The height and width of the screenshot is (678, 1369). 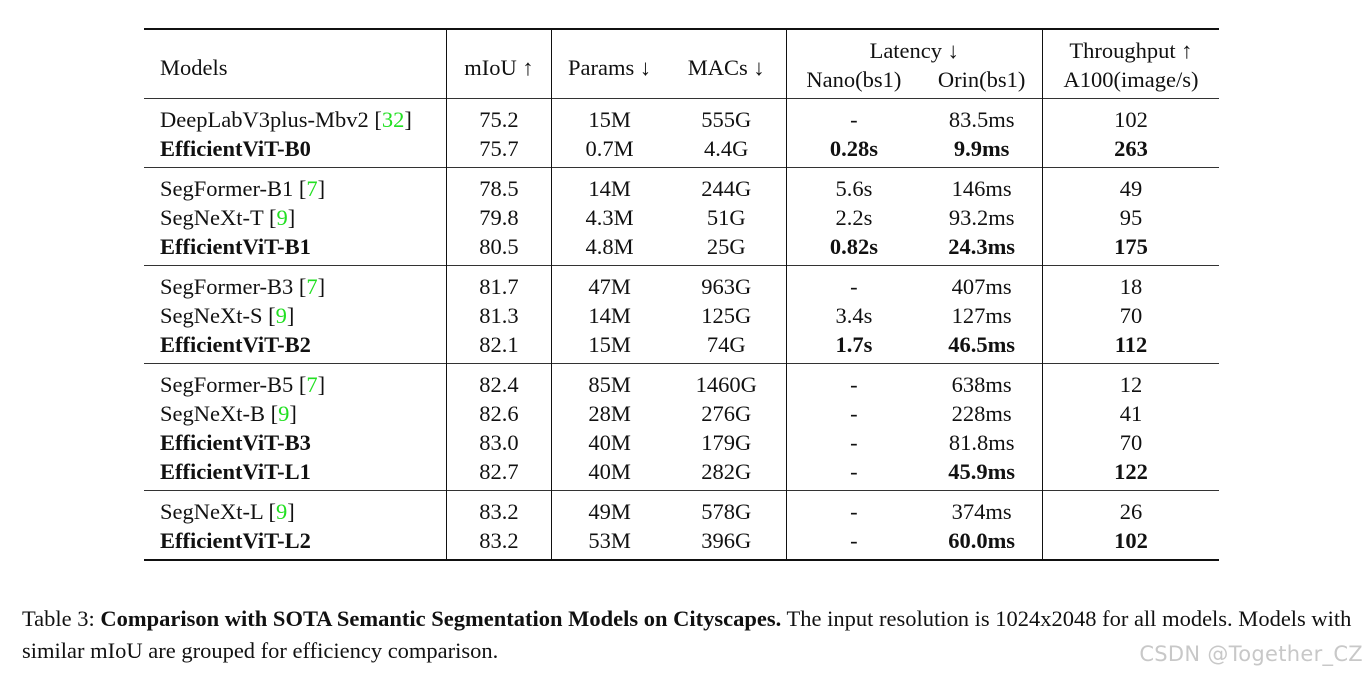 What do you see at coordinates (235, 148) in the screenshot?
I see `model-name: EfficientViT-B0` at bounding box center [235, 148].